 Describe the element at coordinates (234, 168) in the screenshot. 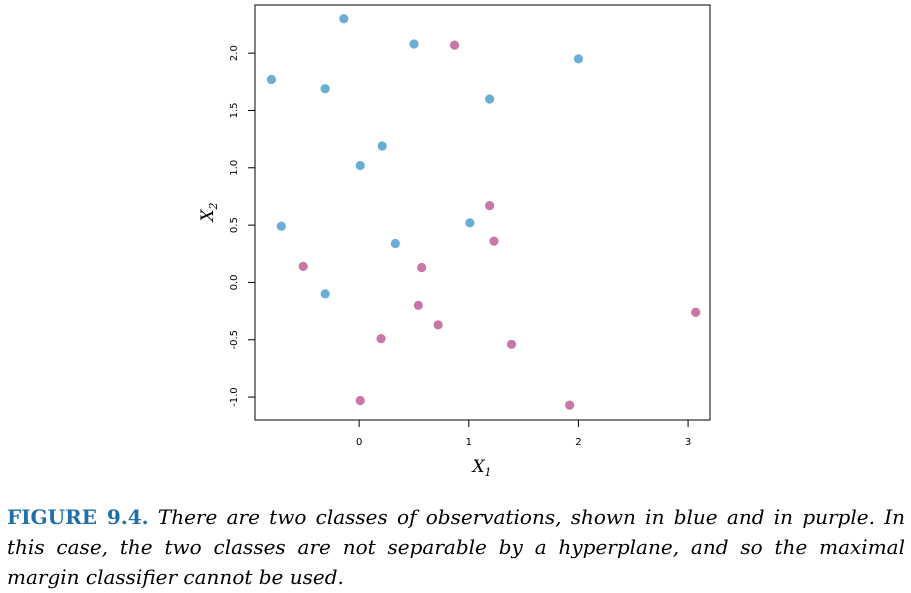

I see `y-tick-label: 1.0` at that location.